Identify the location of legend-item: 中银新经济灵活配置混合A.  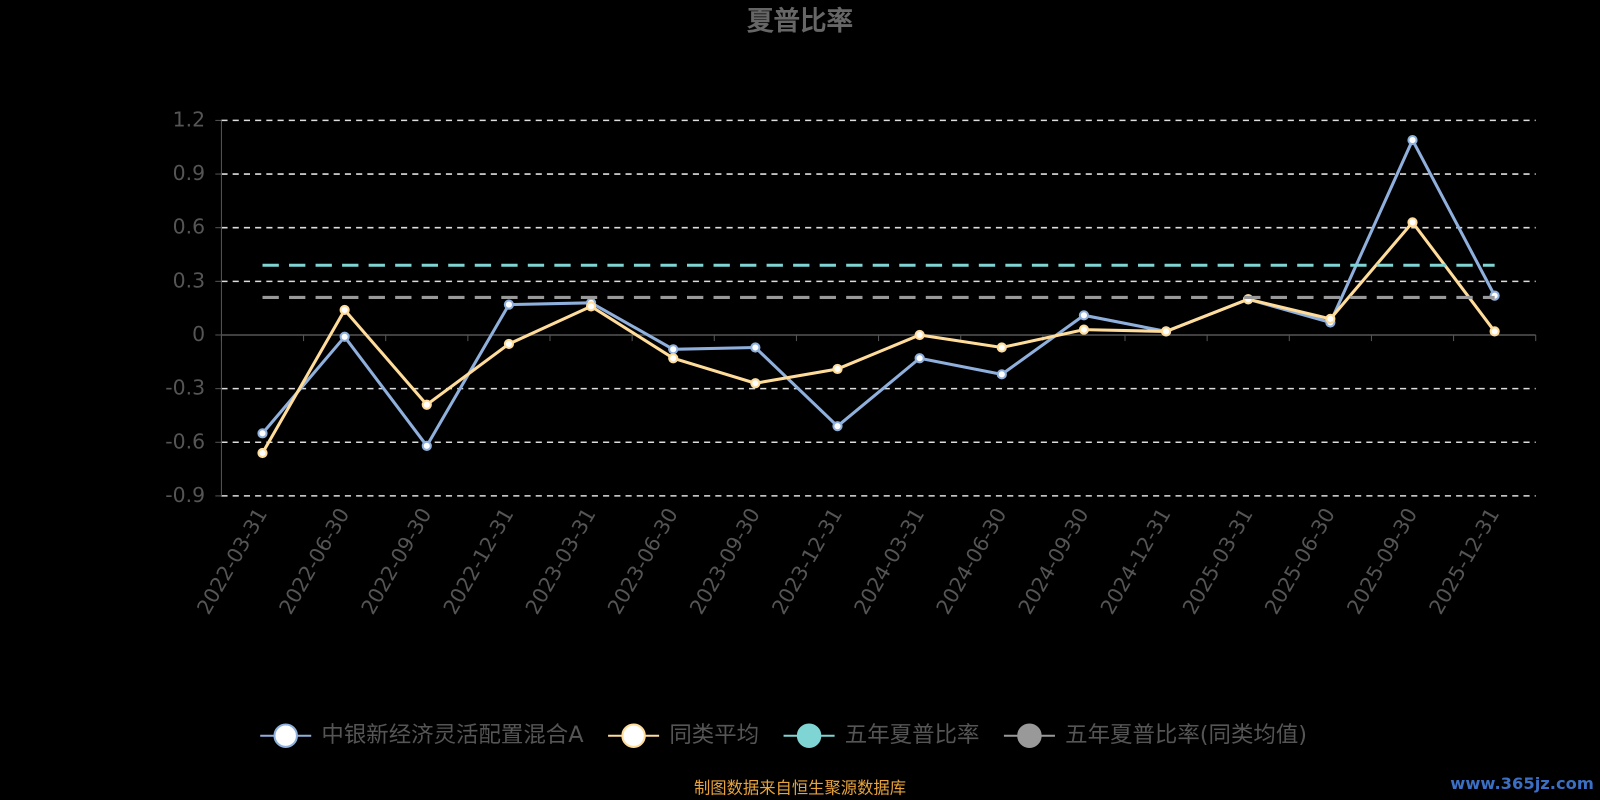
(422, 735).